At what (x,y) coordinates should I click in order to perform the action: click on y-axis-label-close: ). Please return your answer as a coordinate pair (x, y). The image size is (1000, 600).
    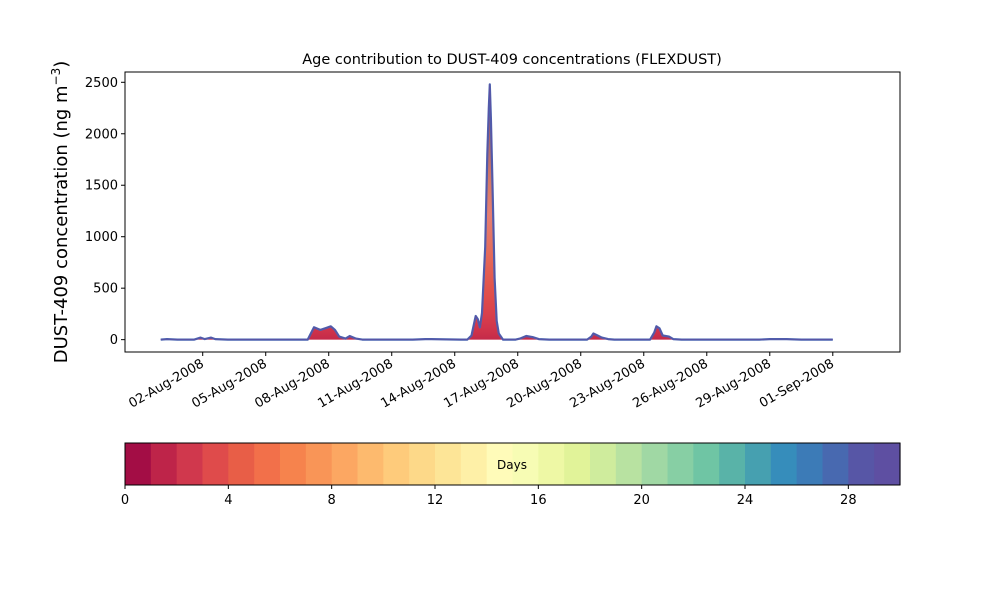
    Looking at the image, I should click on (61, 64).